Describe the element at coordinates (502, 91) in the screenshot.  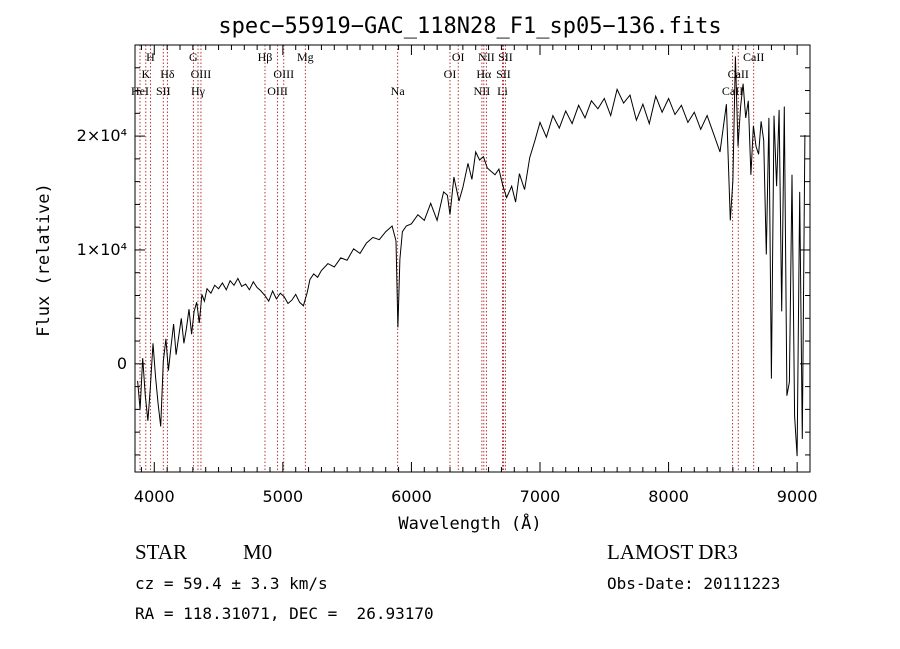
I see `marker-label-18: Li` at that location.